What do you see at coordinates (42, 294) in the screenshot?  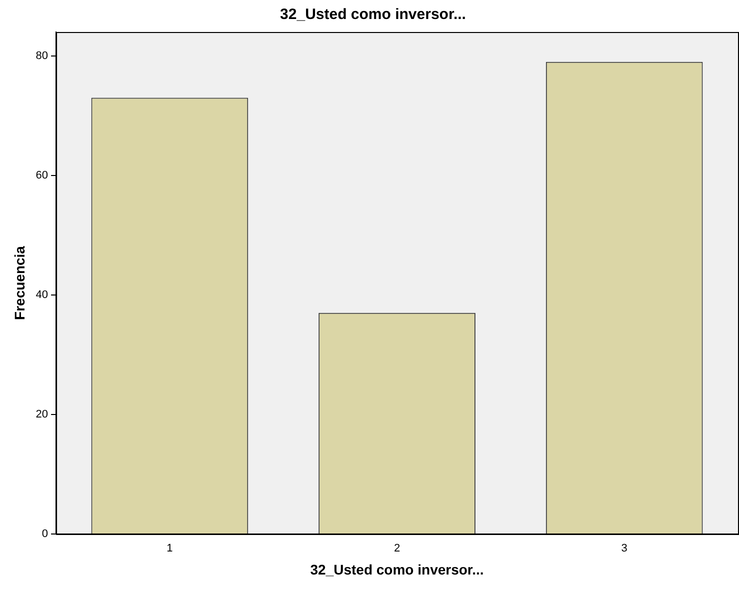 I see `y-tick-label: 40` at bounding box center [42, 294].